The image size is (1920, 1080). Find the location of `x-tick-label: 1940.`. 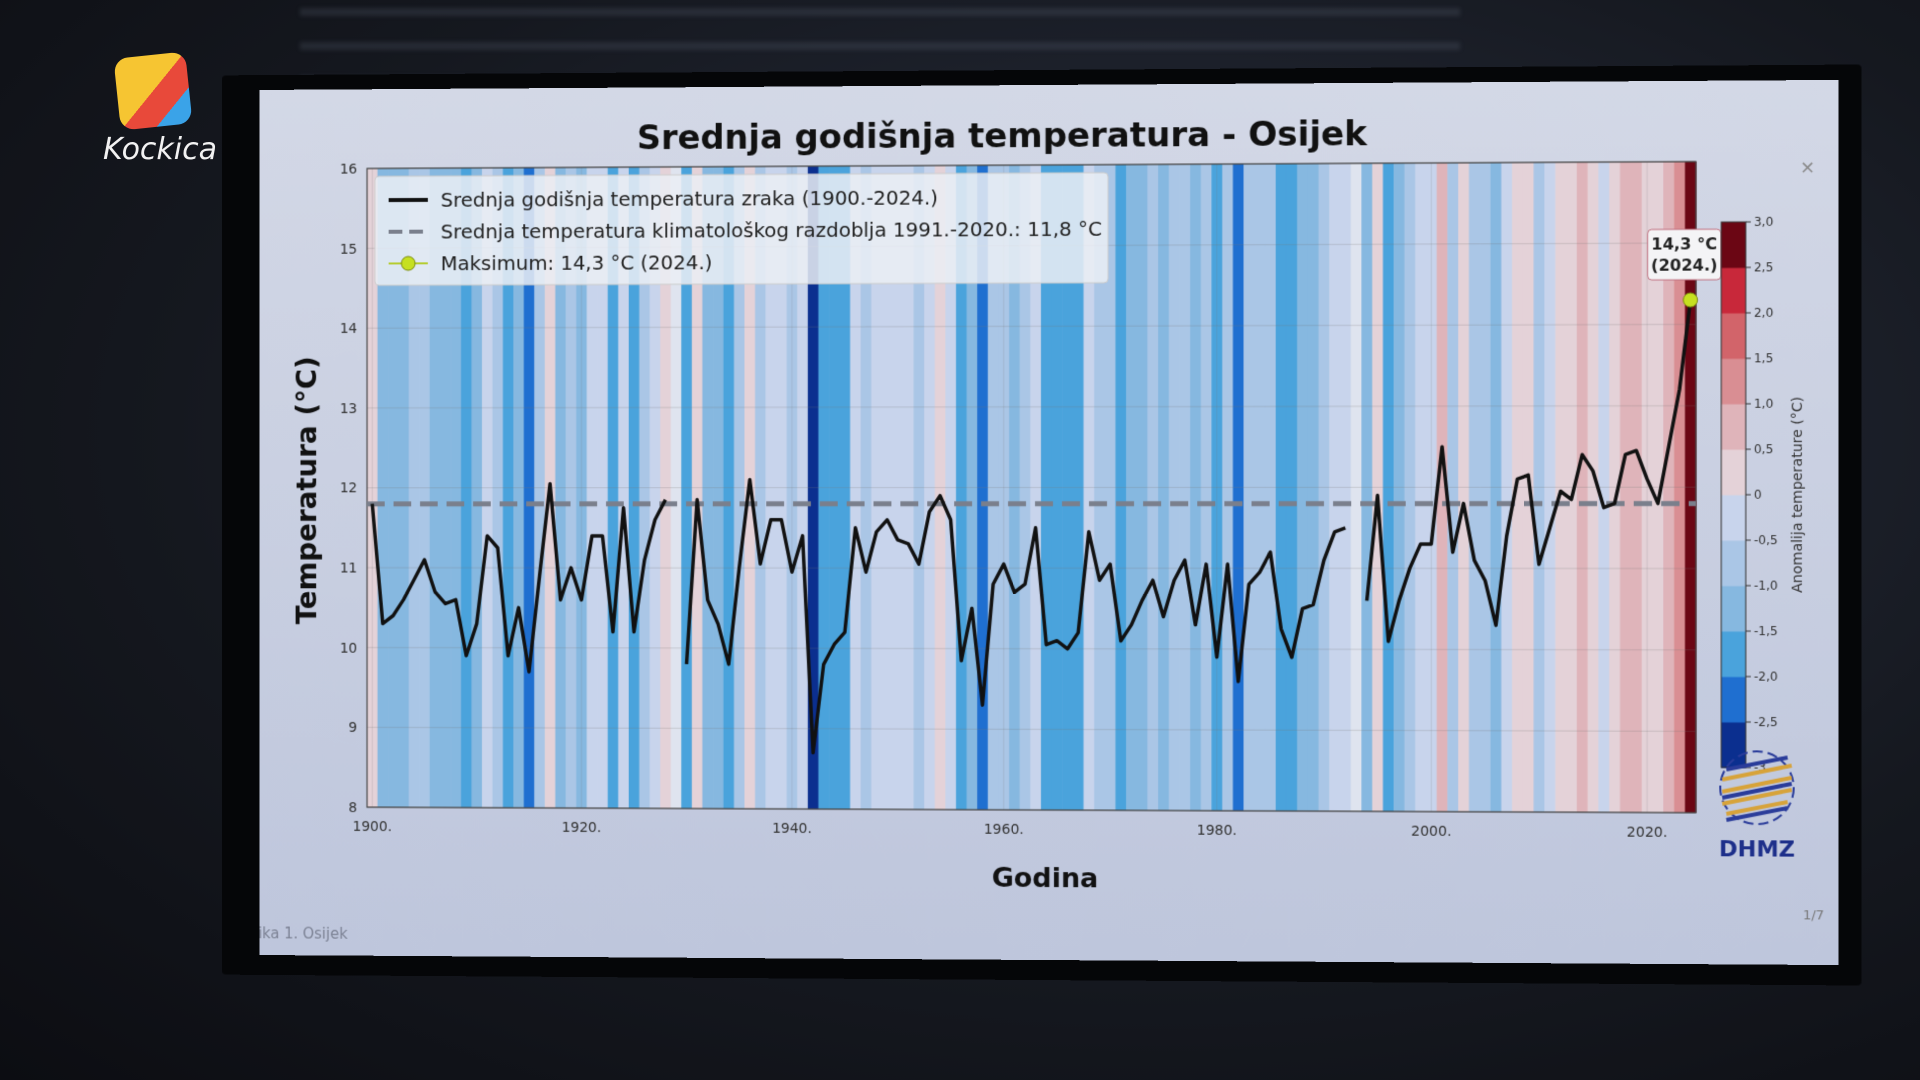

x-tick-label: 1940. is located at coordinates (792, 829).